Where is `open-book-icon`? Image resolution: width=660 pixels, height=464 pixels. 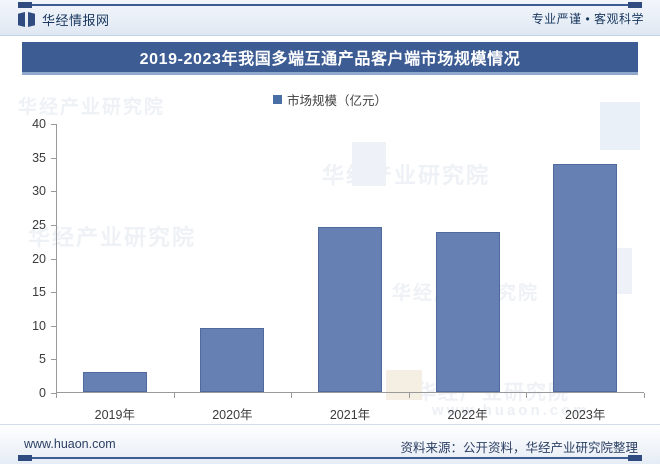
open-book-icon is located at coordinates (26, 19).